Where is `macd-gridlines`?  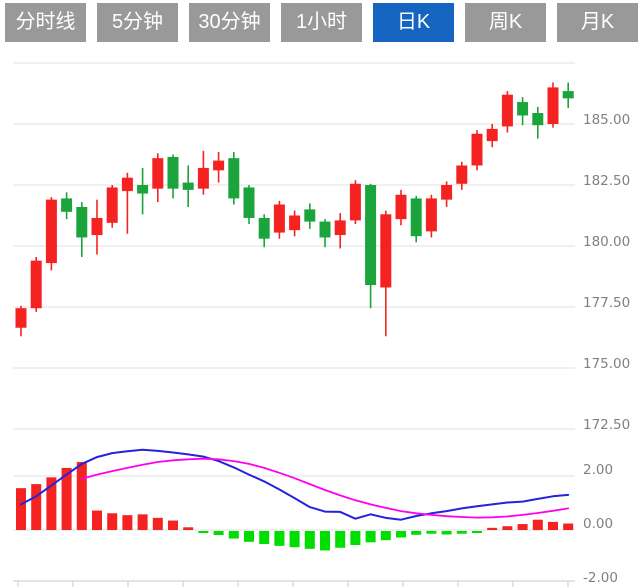
macd-gridlines is located at coordinates (294, 503).